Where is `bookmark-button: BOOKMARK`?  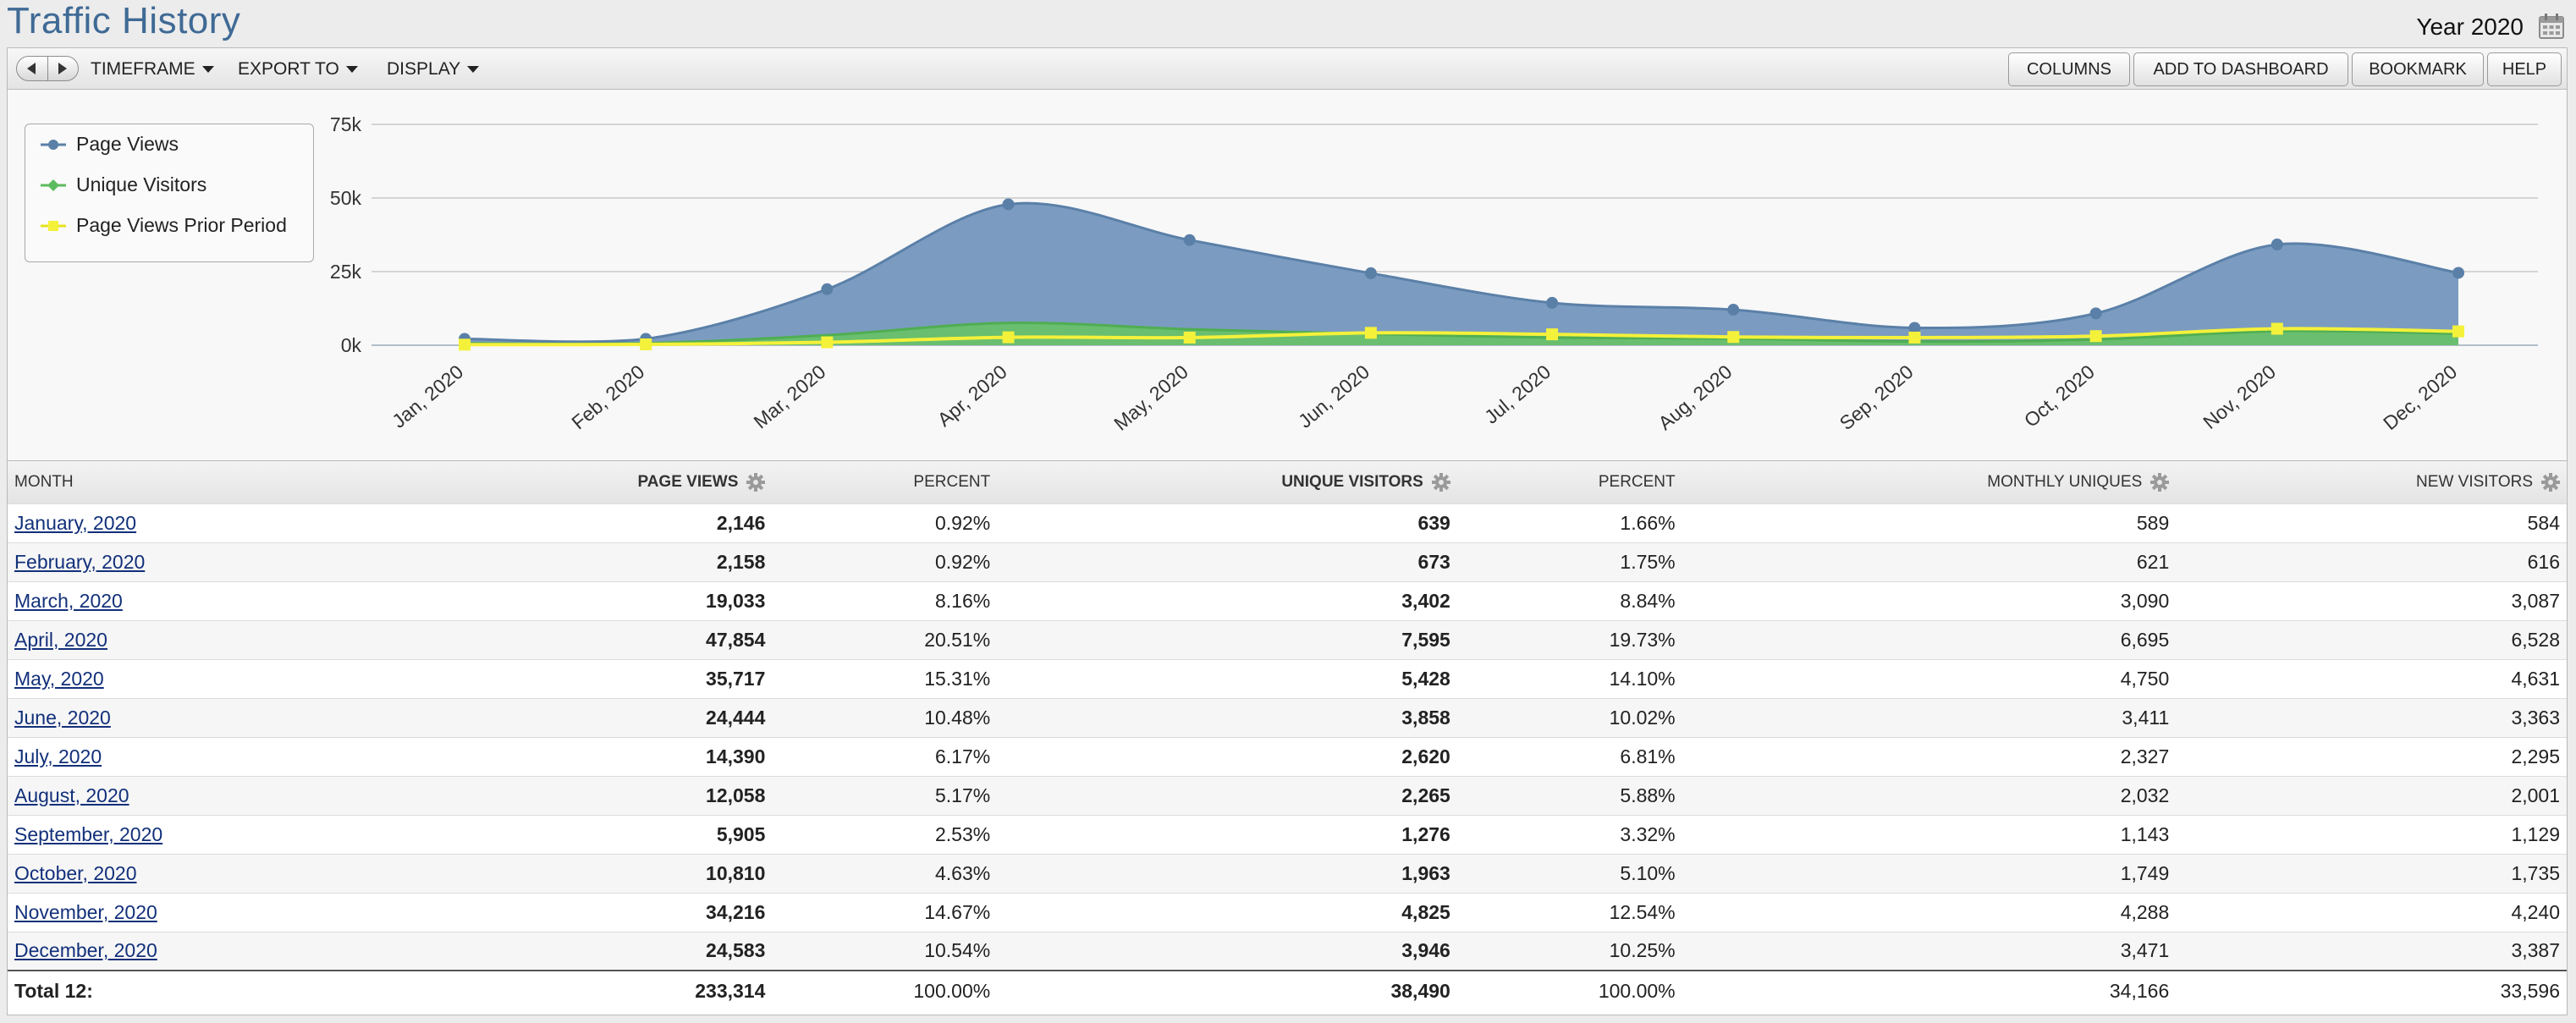
bookmark-button: BOOKMARK is located at coordinates (2418, 69).